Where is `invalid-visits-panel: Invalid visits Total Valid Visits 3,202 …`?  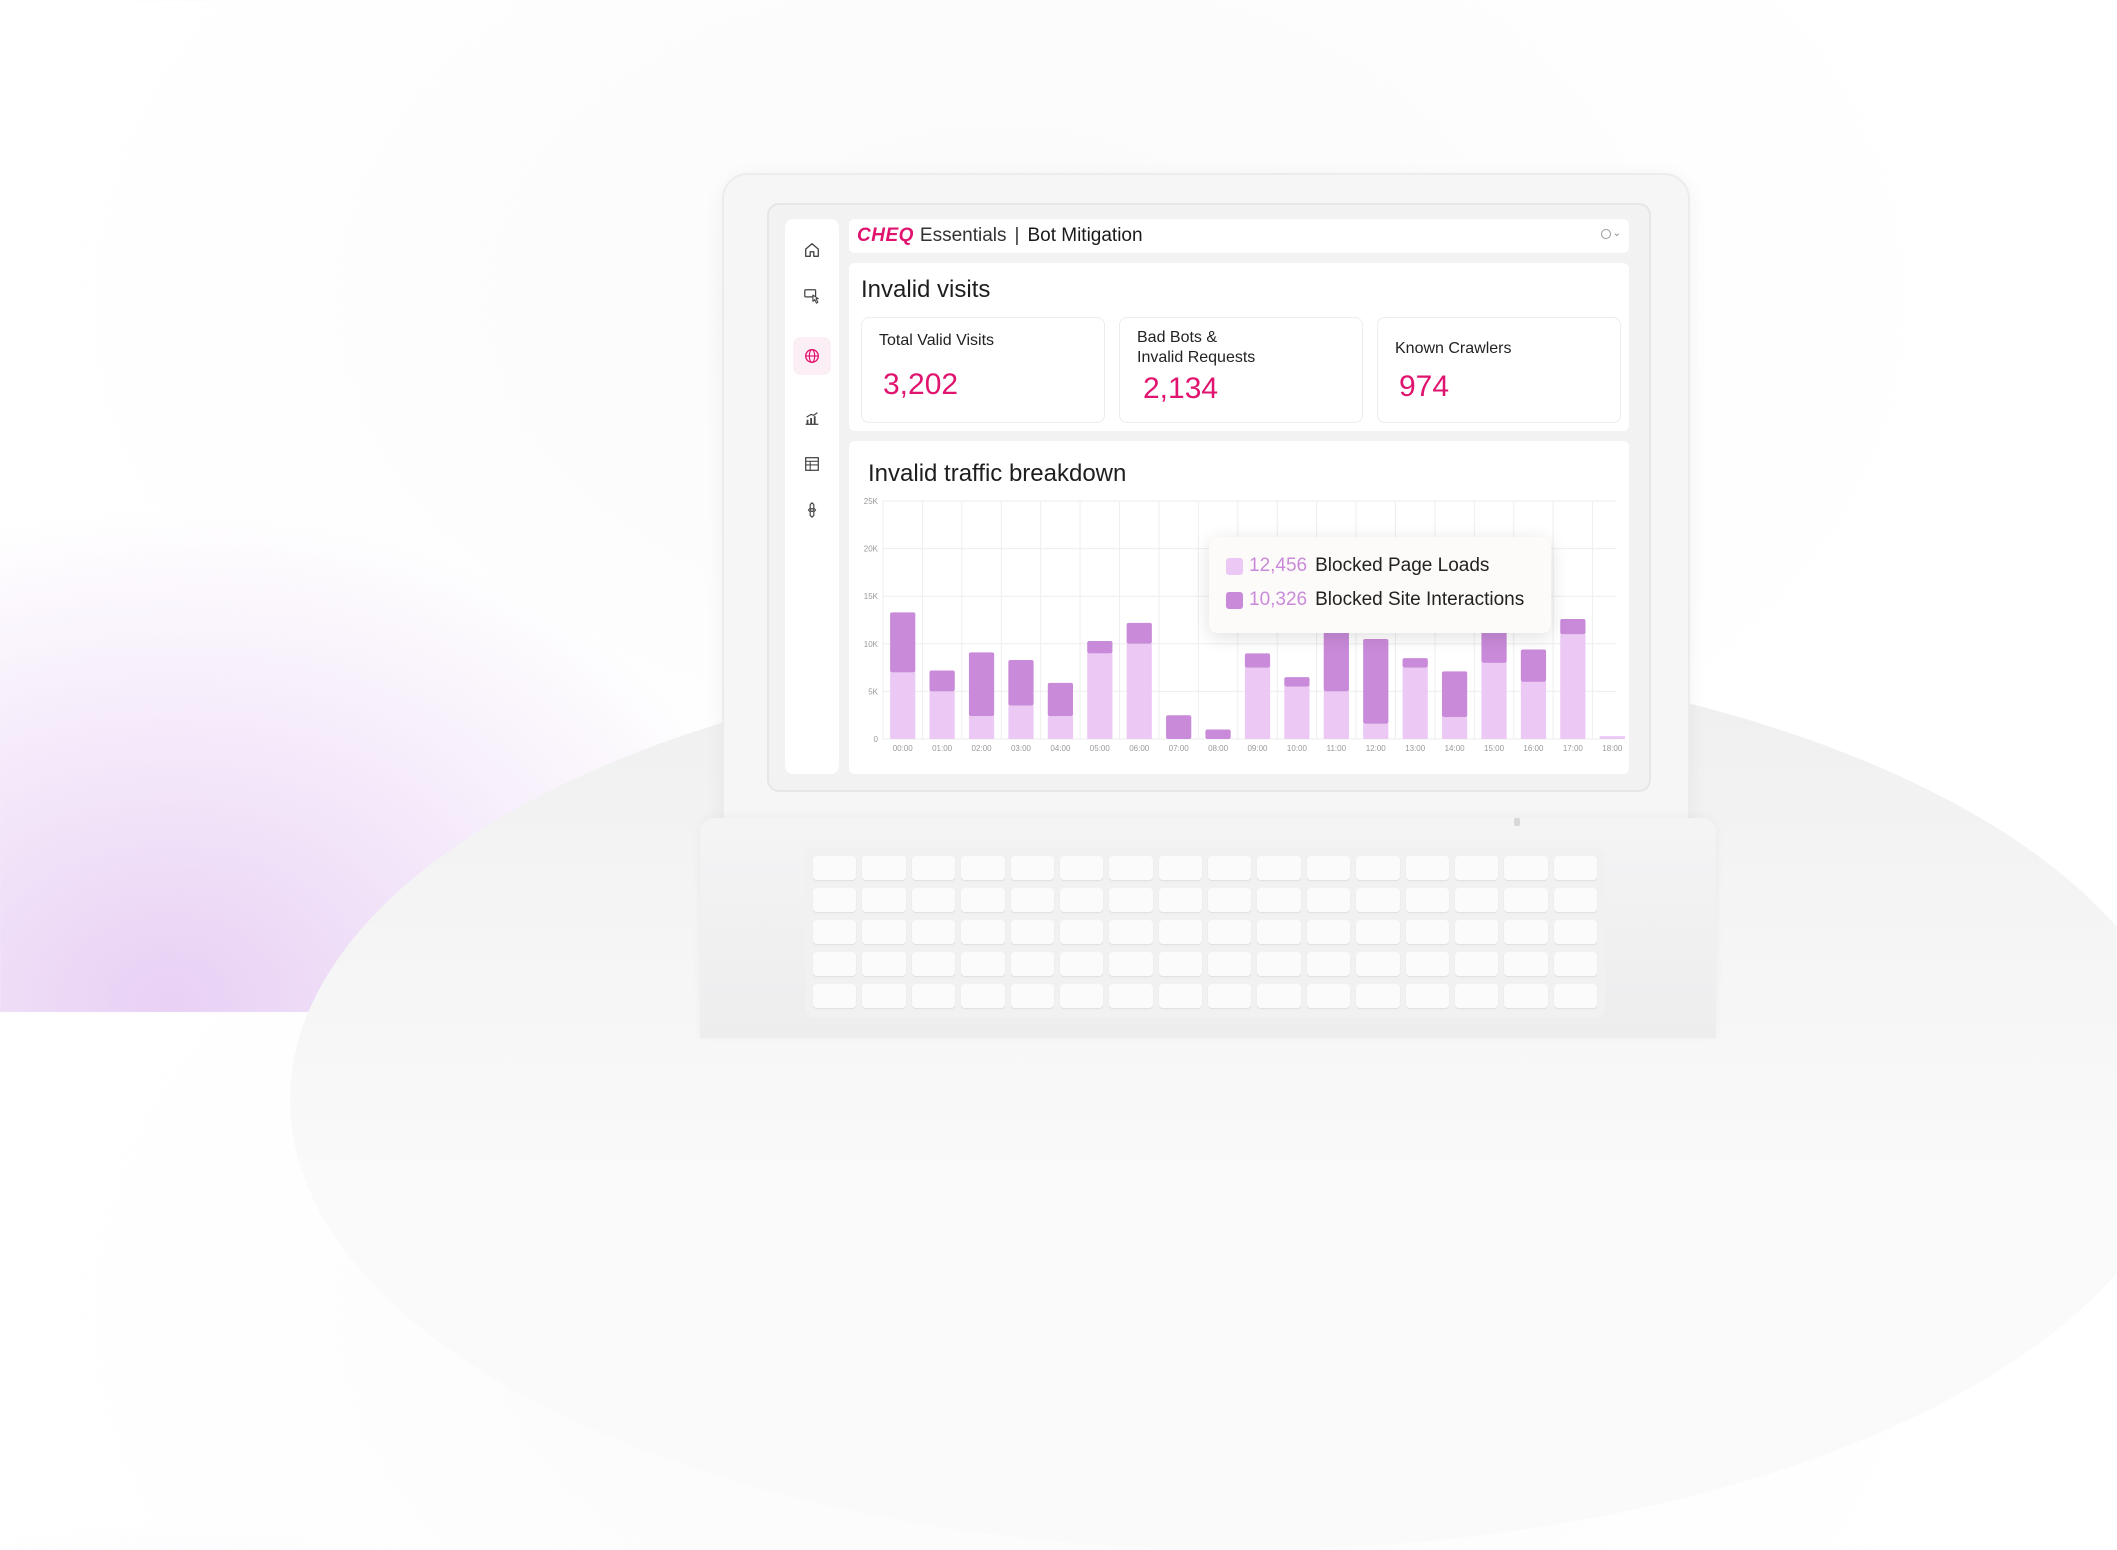
invalid-visits-panel: Invalid visits Total Valid Visits 3,202 … is located at coordinates (1239, 347).